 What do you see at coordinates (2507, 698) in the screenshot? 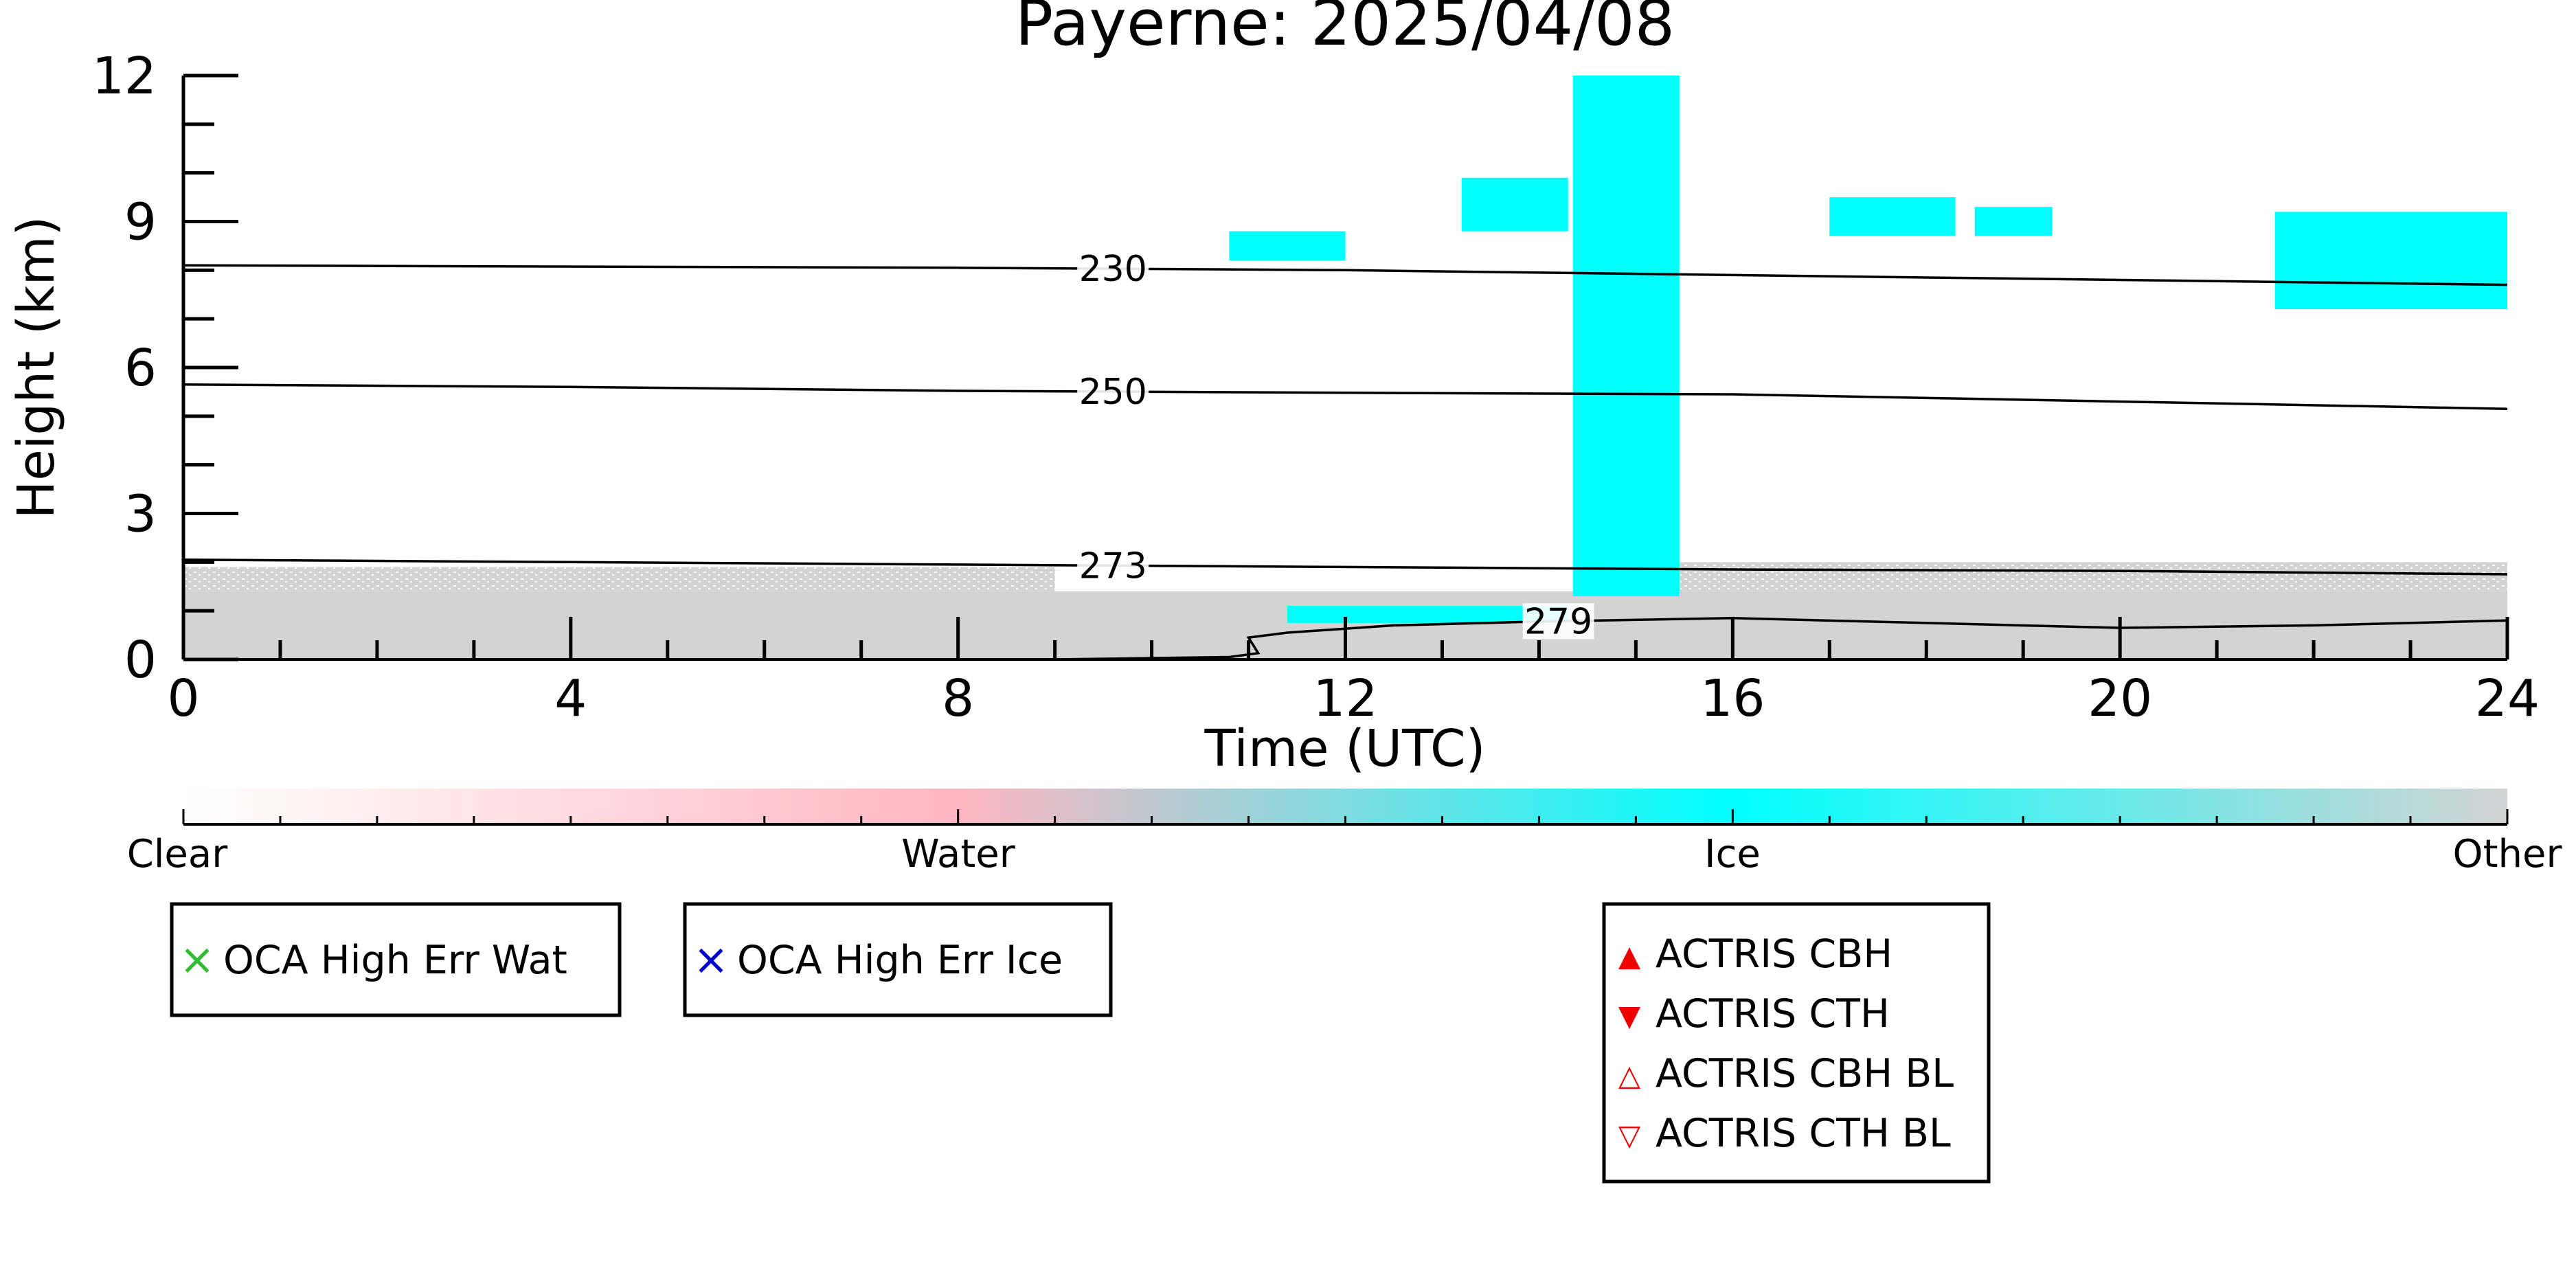
I see `x-tick-label: 24` at bounding box center [2507, 698].